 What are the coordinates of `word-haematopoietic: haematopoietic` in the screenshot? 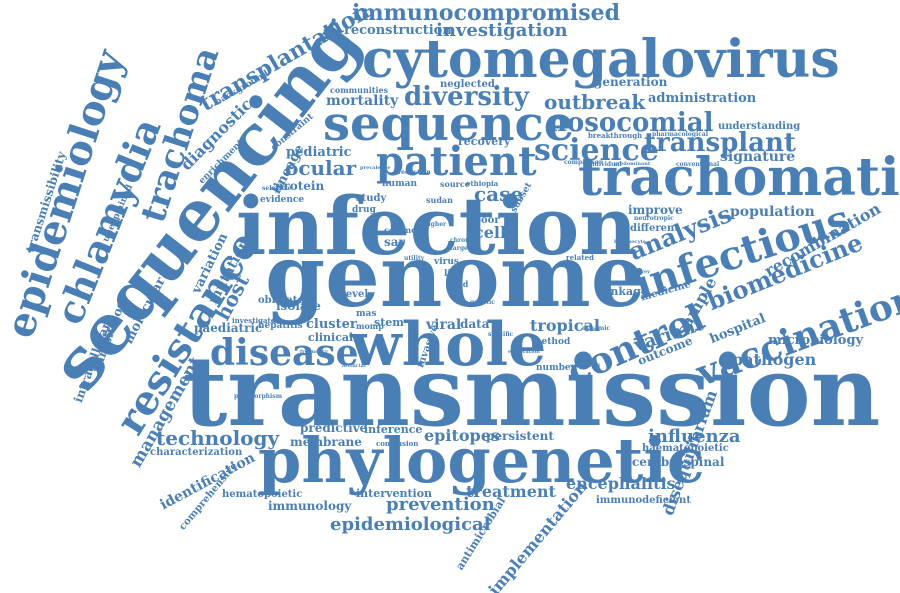 It's located at (685, 448).